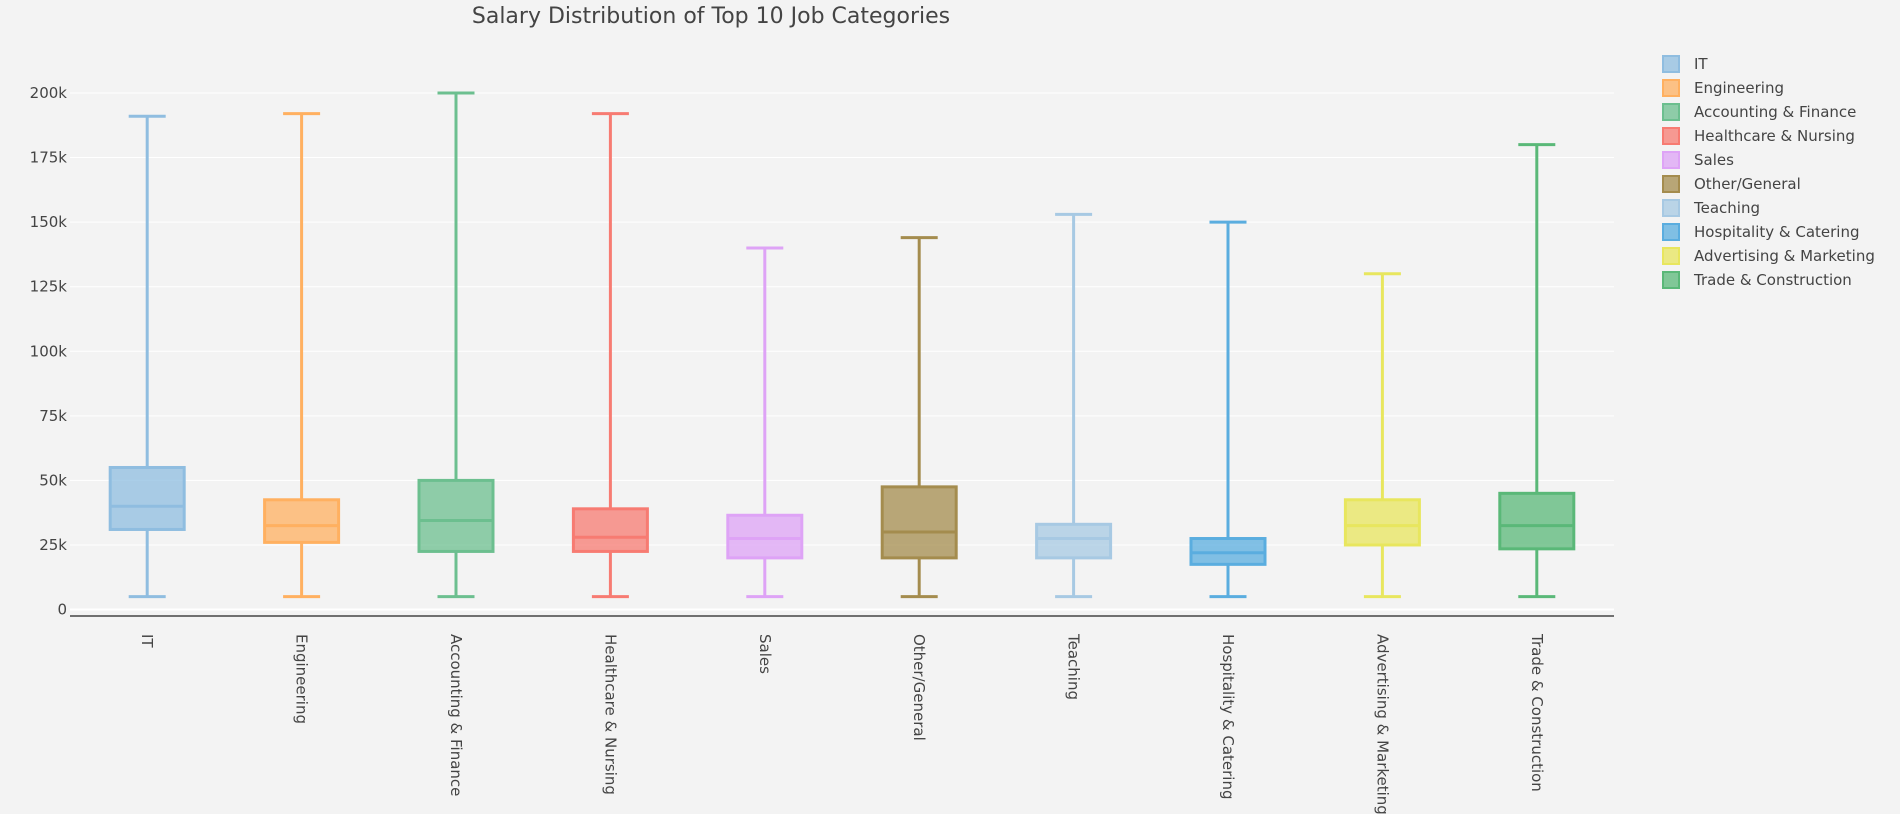 The image size is (1900, 814). Describe the element at coordinates (1726, 208) in the screenshot. I see `legend-label: Teaching` at that location.